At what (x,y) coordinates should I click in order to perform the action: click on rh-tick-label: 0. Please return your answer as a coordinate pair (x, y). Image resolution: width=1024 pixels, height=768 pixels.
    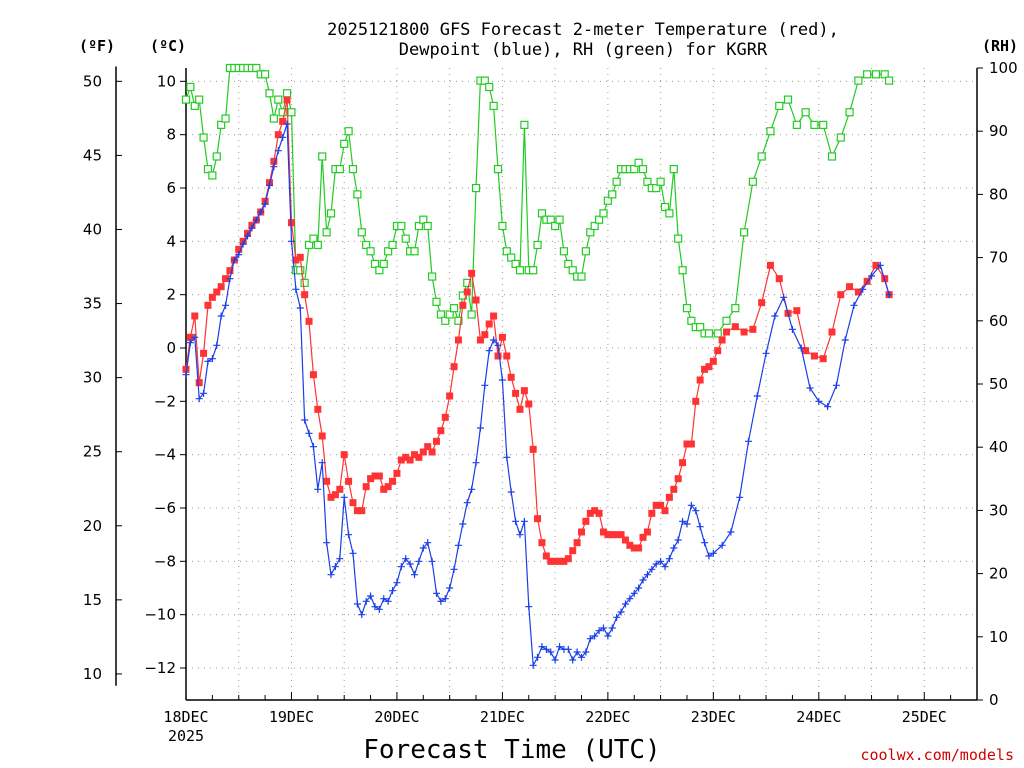
    Looking at the image, I should click on (994, 700).